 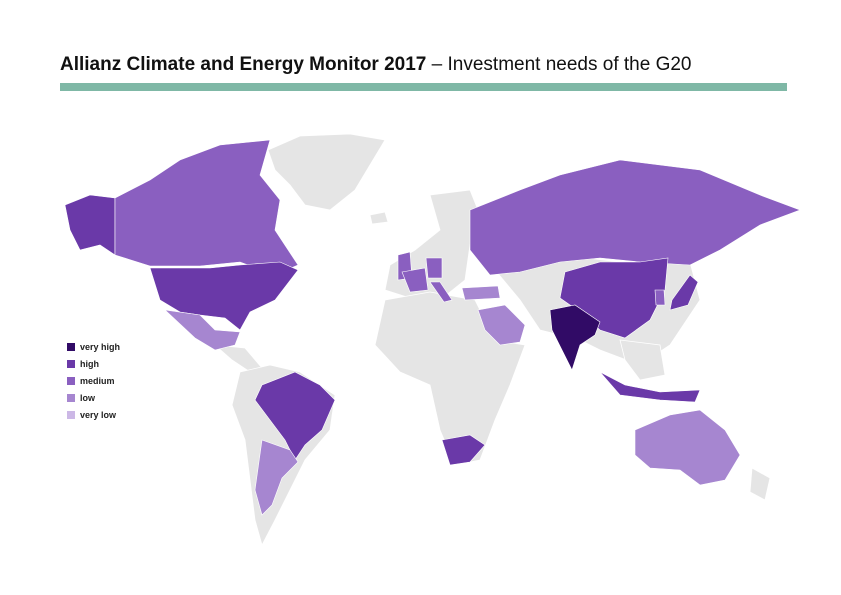 What do you see at coordinates (642, 360) in the screenshot?
I see `southeast-asia` at bounding box center [642, 360].